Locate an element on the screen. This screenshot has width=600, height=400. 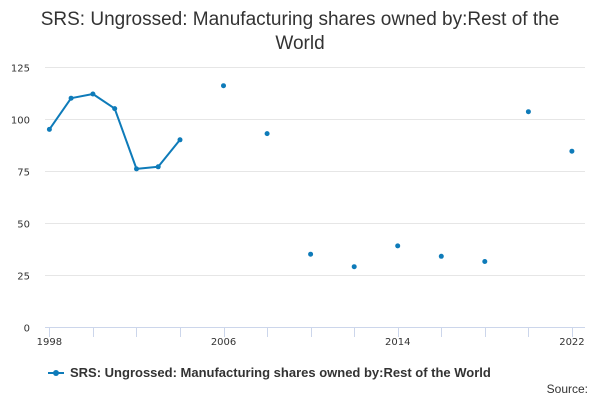
data-point-2020 is located at coordinates (528, 112).